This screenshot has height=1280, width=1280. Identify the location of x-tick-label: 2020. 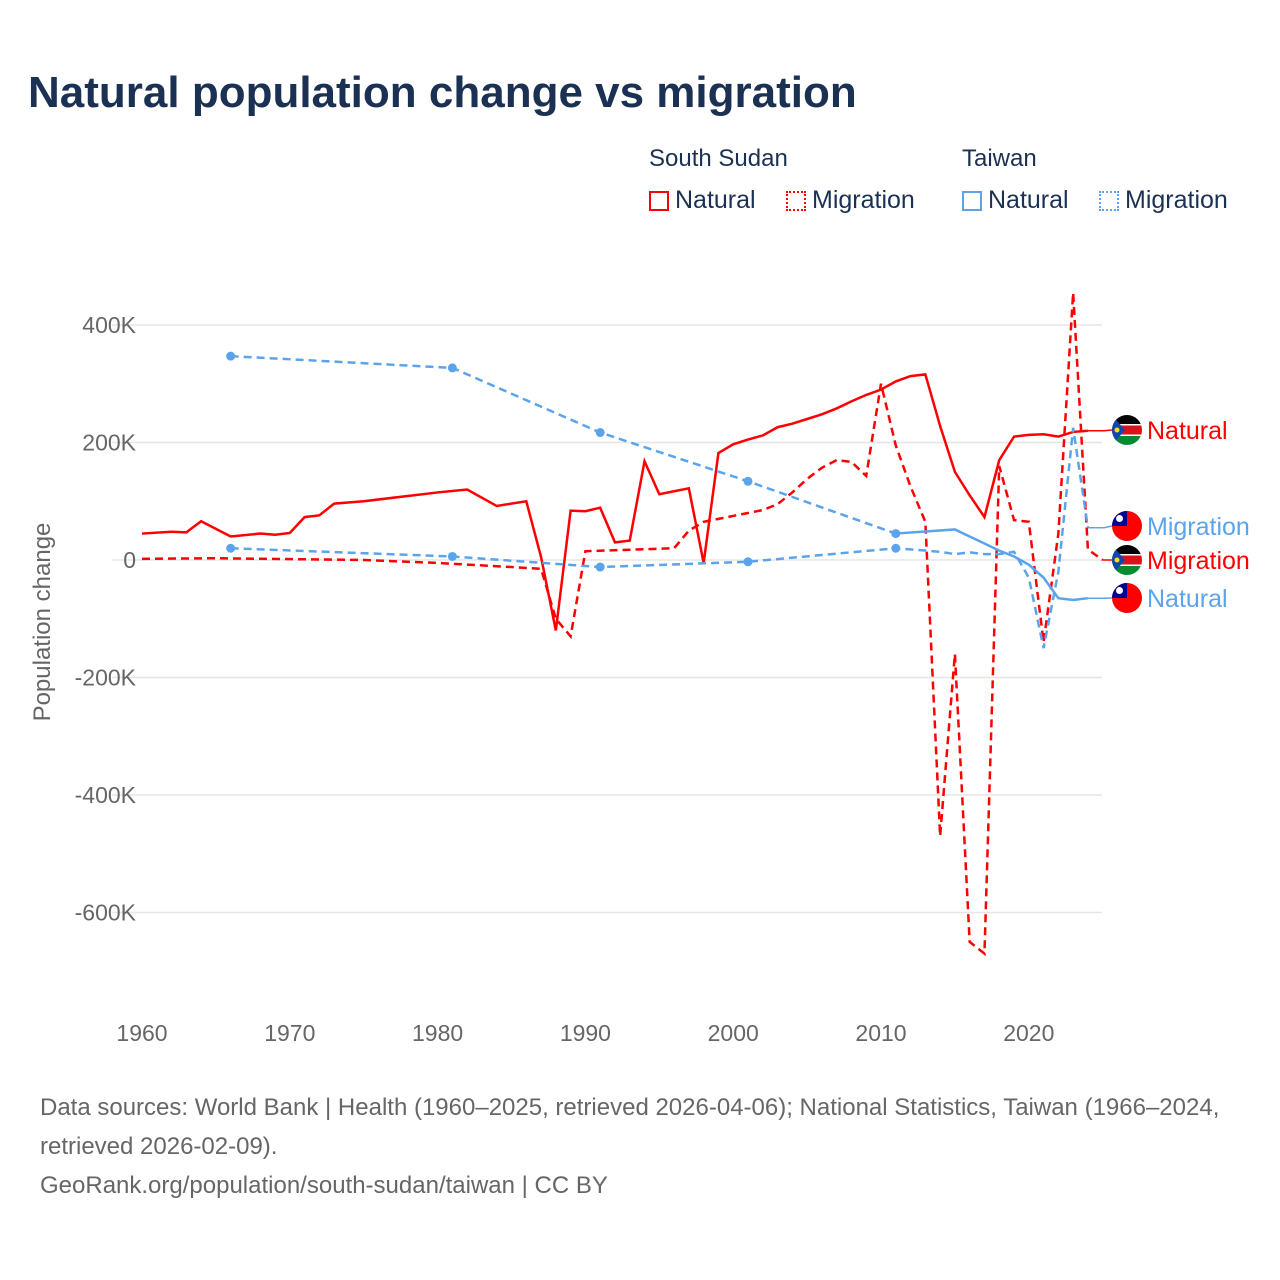
(1028, 1033).